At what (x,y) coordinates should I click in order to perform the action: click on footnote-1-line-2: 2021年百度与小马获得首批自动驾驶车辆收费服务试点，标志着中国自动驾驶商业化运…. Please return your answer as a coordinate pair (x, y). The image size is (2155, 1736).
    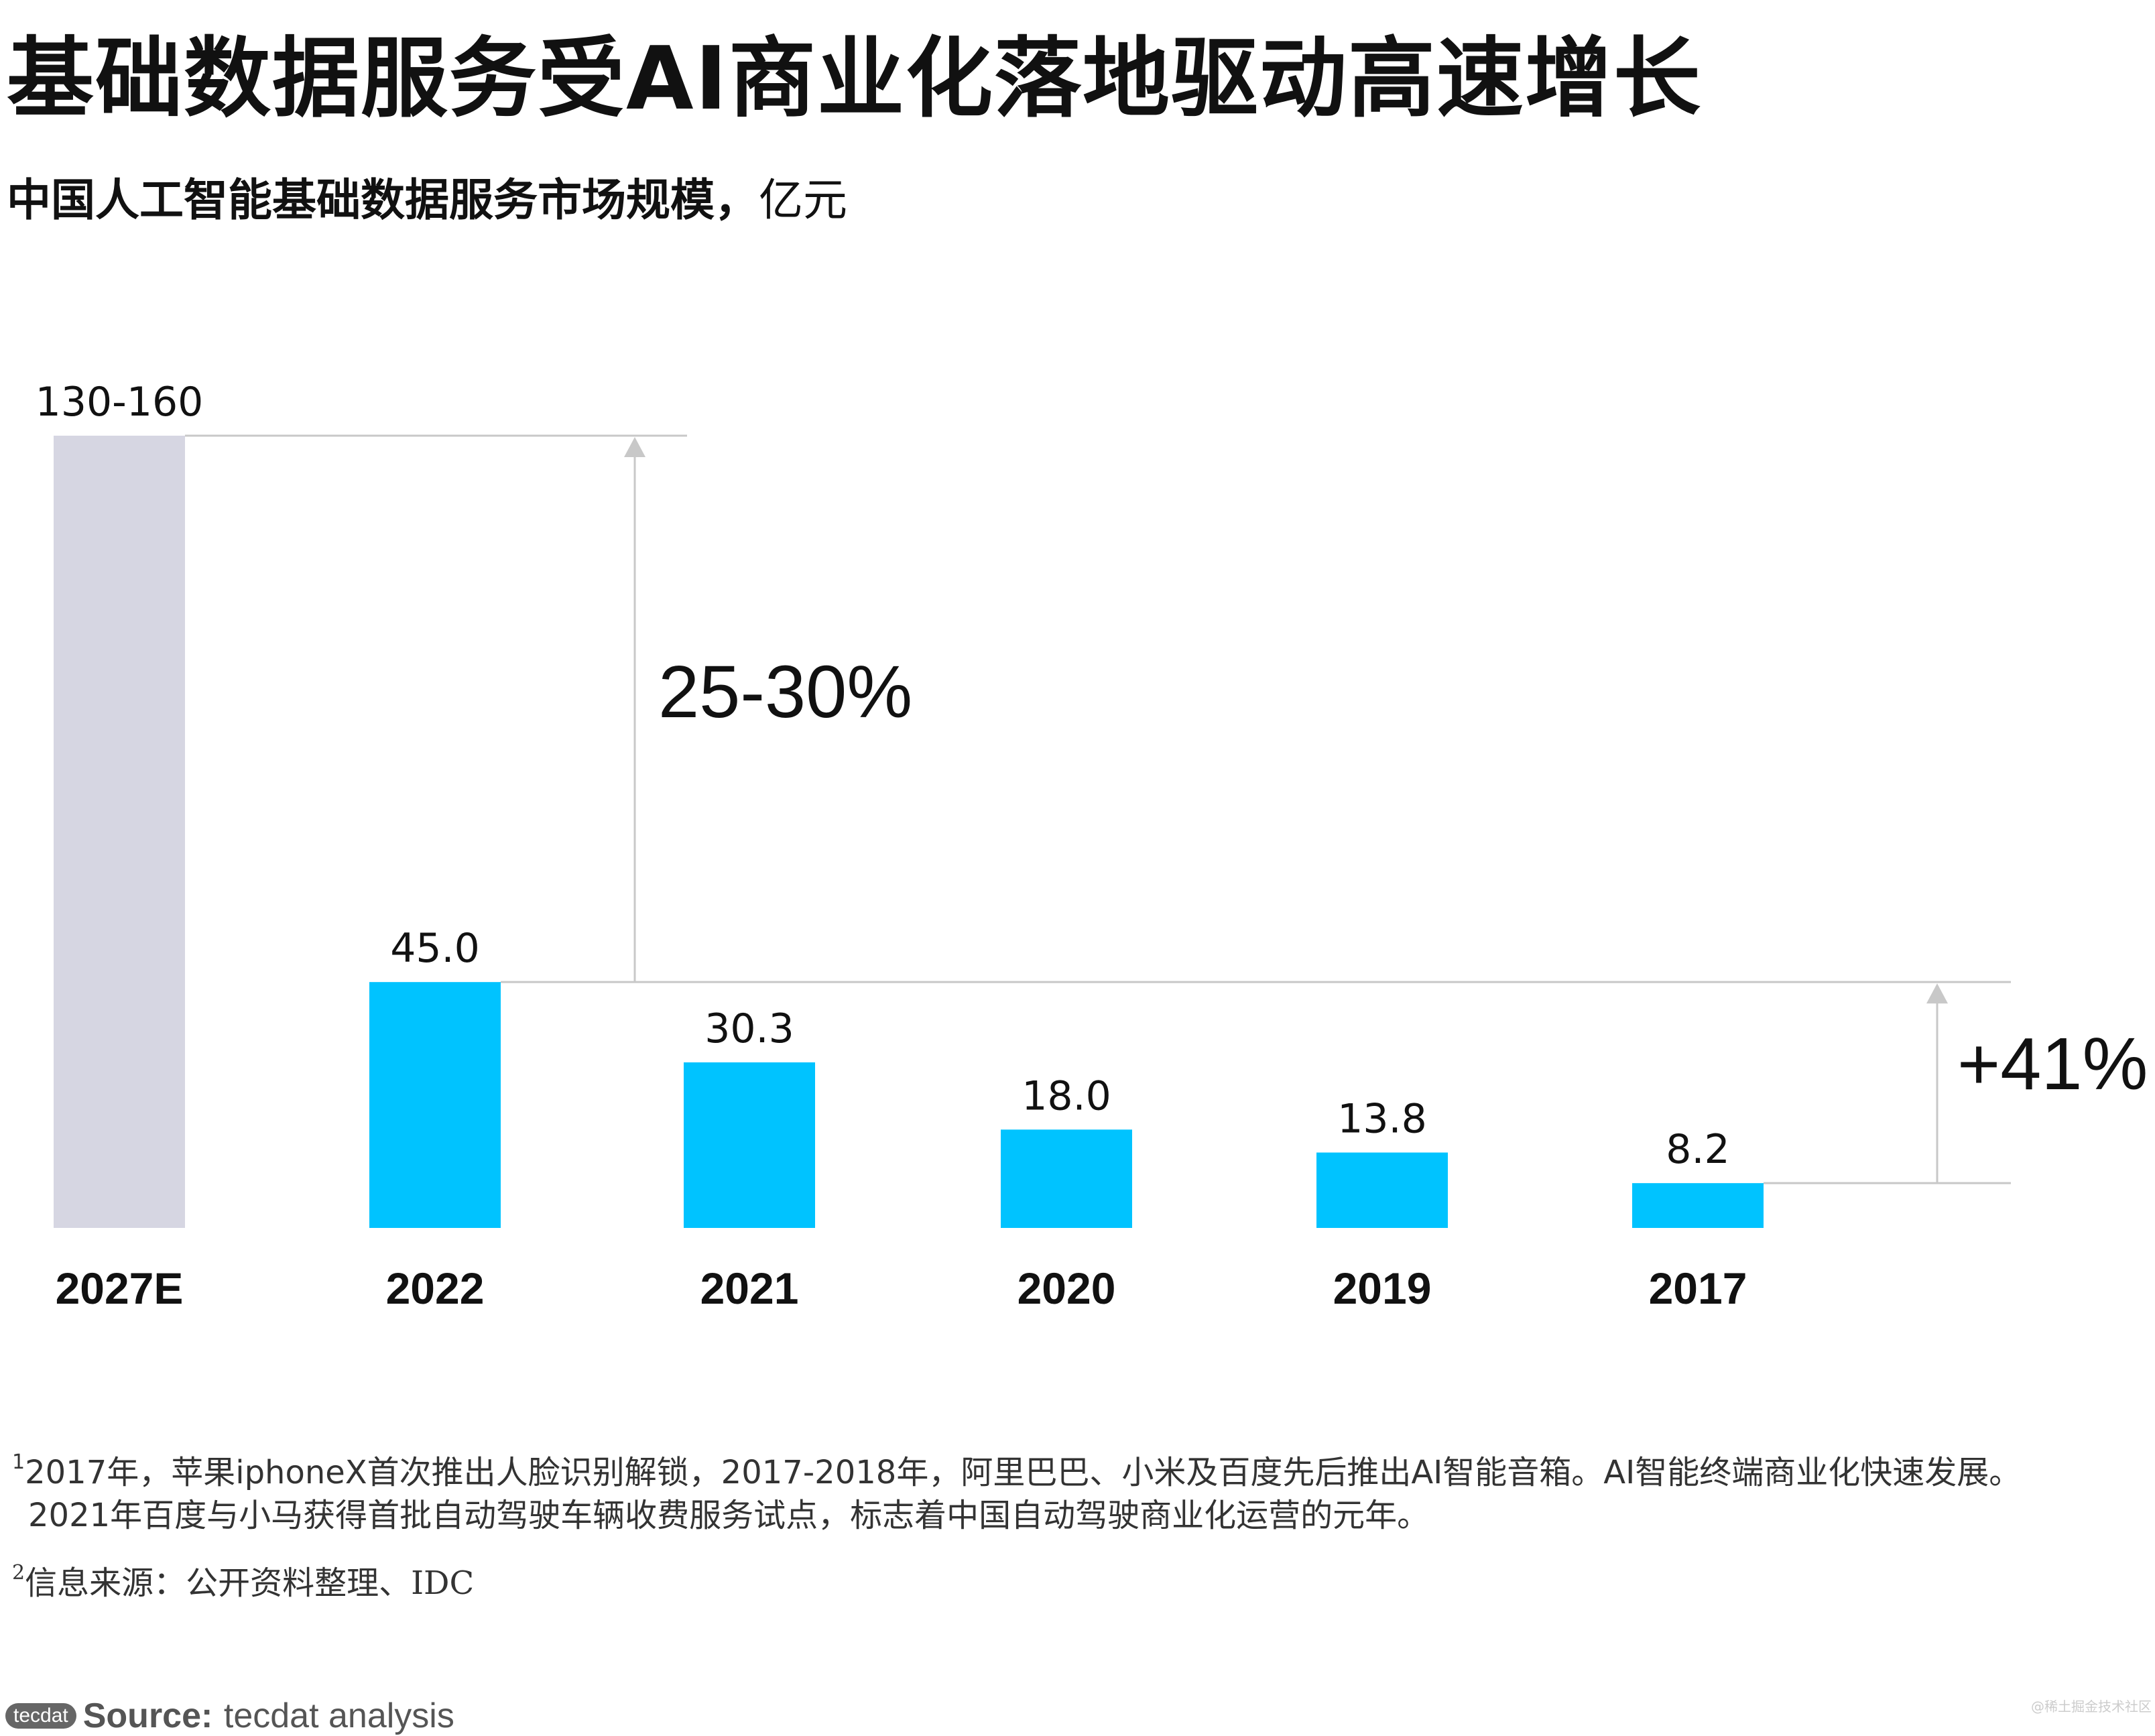
    Looking at the image, I should click on (729, 1516).